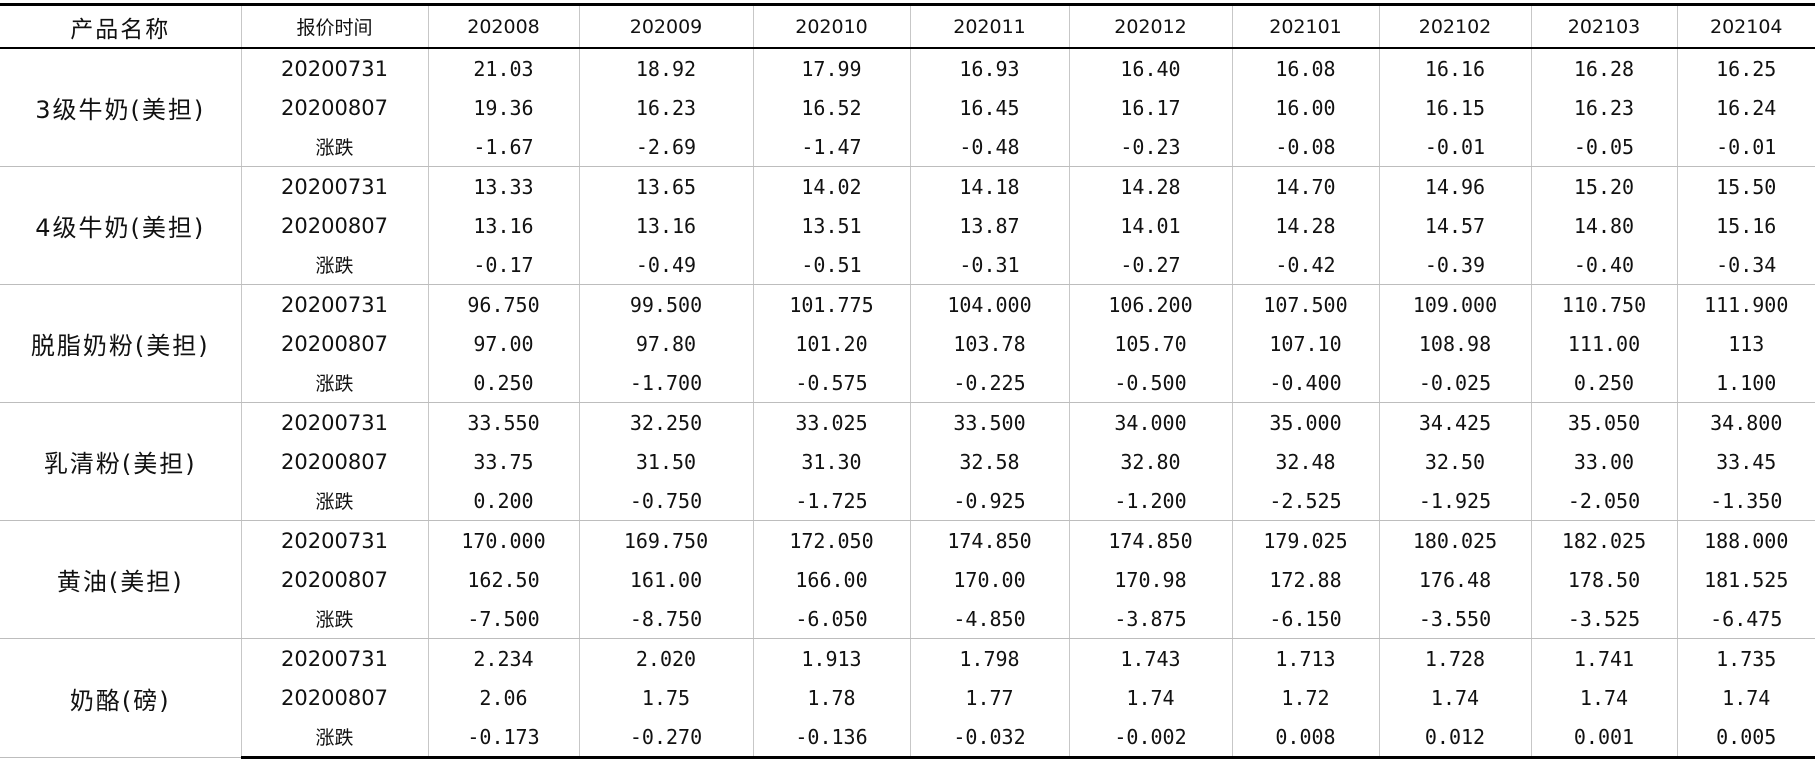  I want to click on price-value: -0.002, so click(1151, 738).